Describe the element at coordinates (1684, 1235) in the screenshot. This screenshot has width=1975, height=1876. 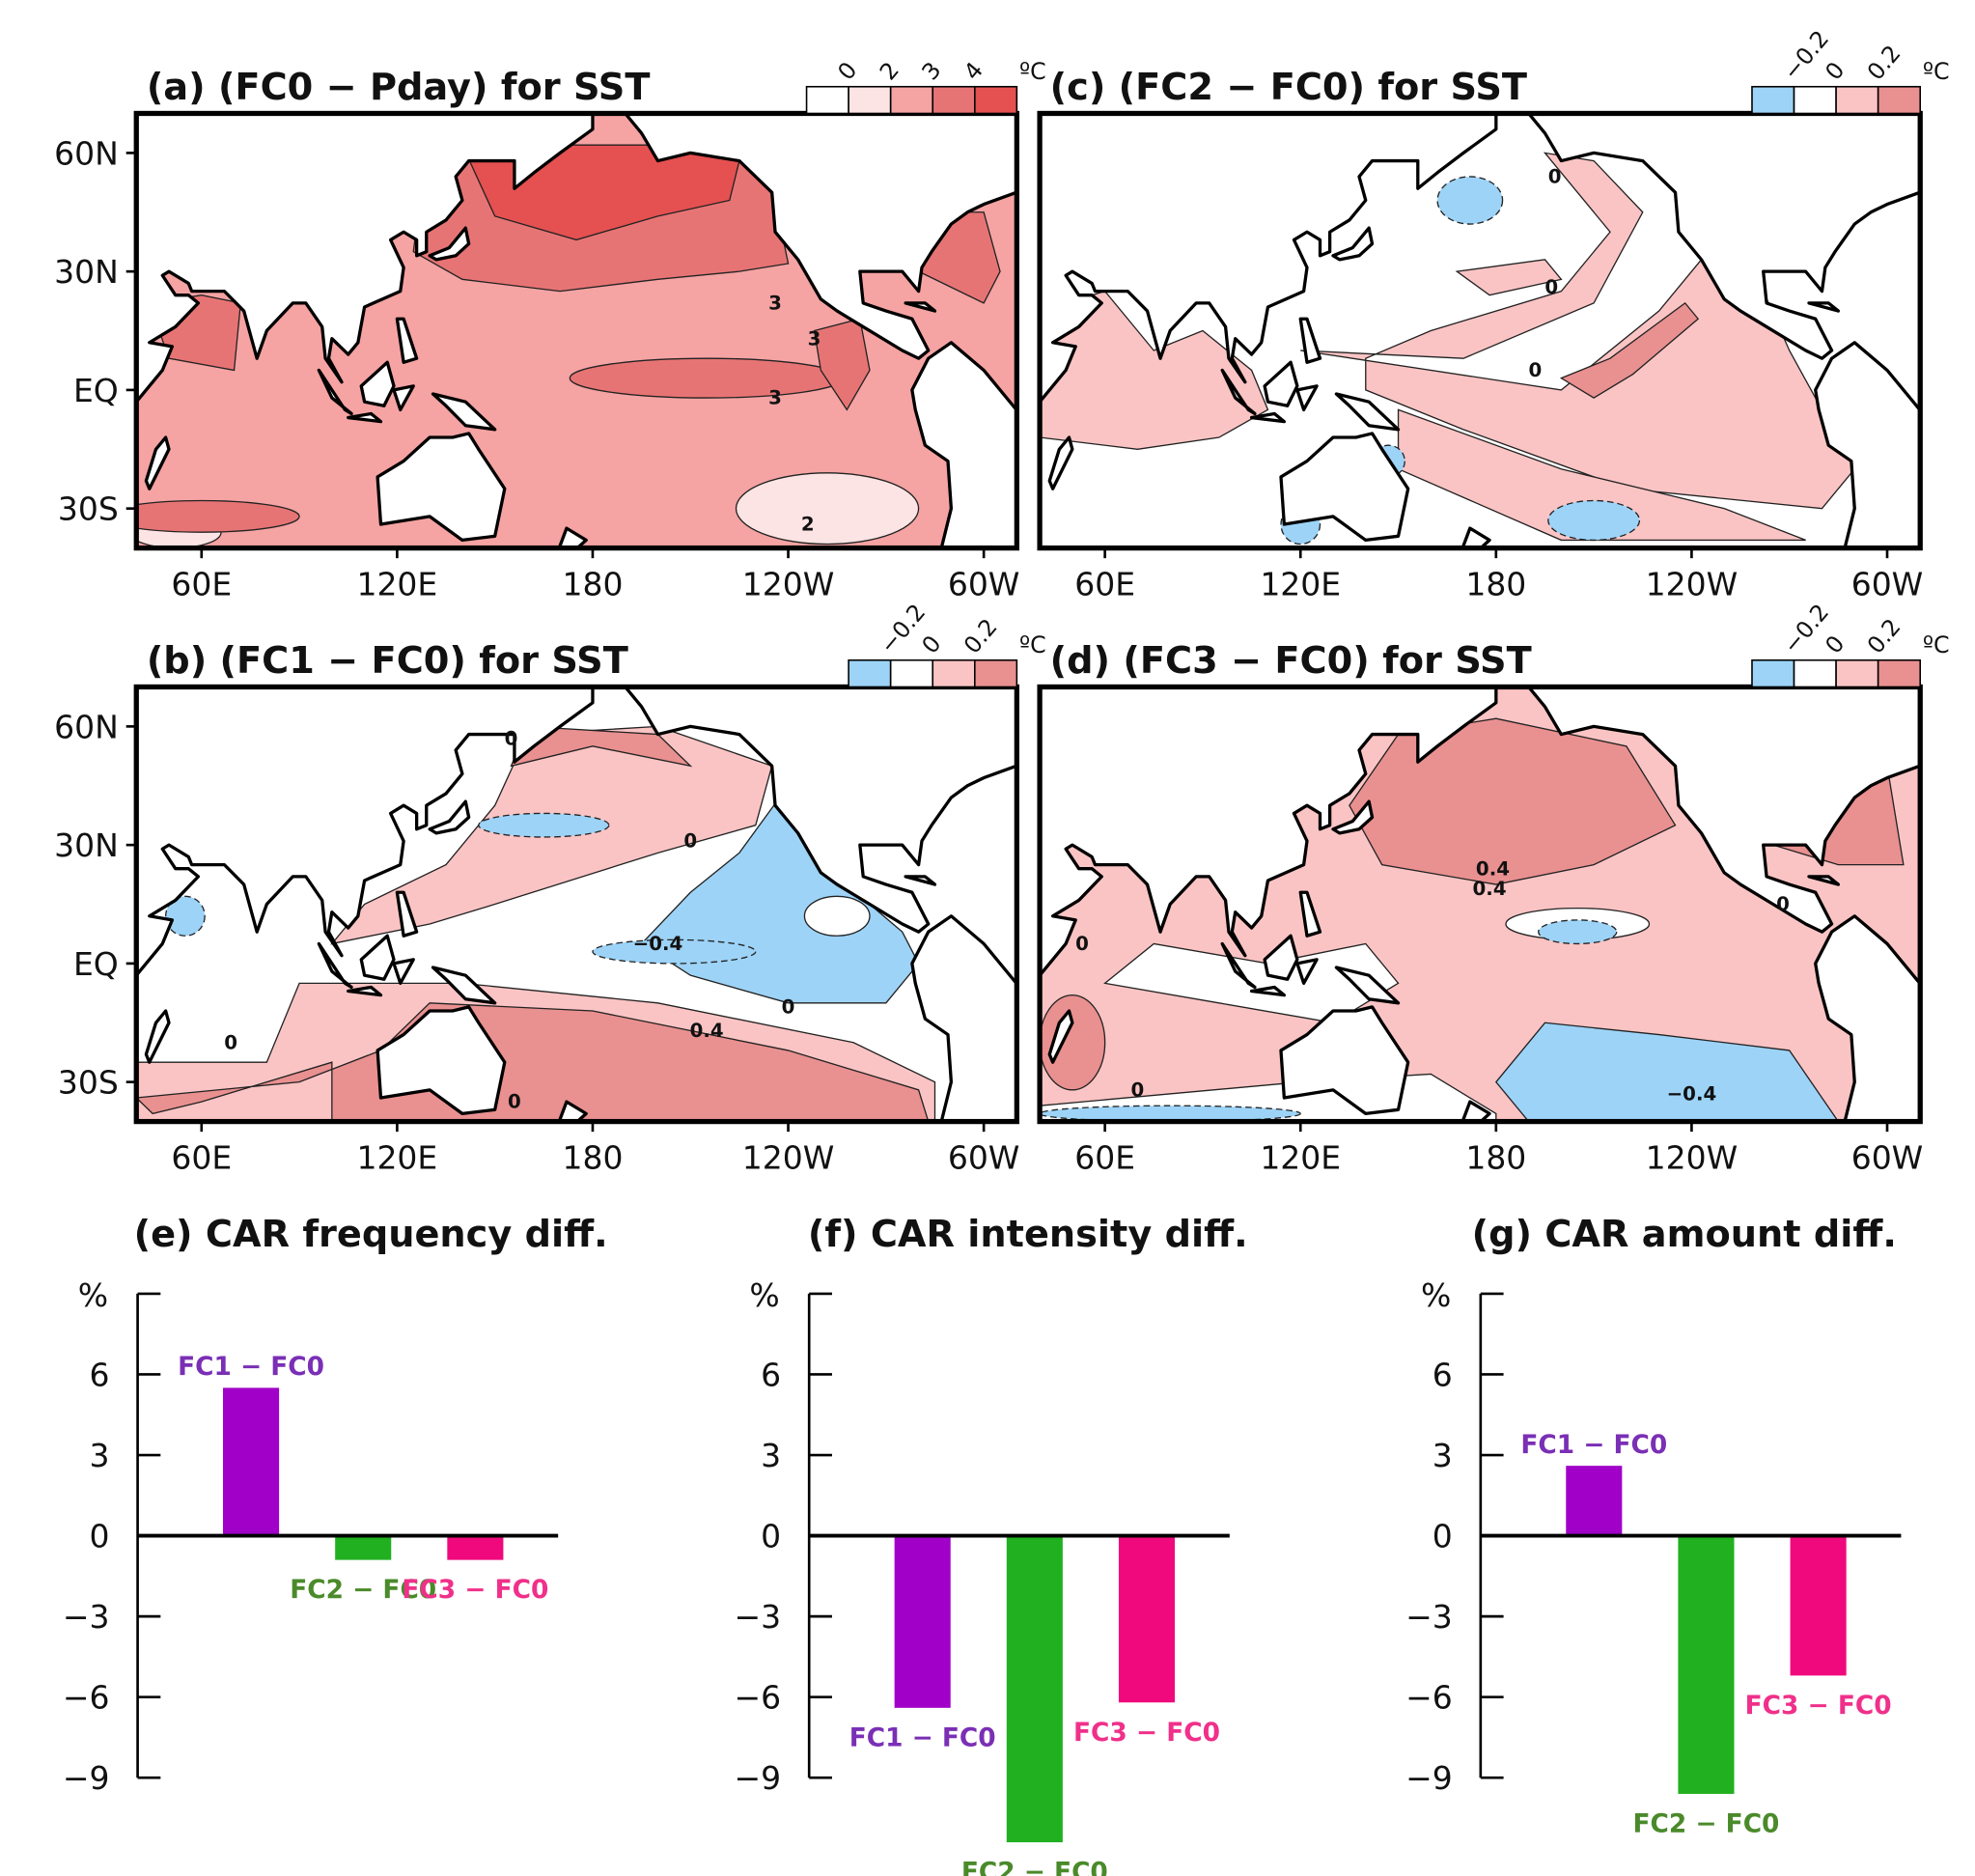
I see `chart-title: (g) CAR amount diff.` at that location.